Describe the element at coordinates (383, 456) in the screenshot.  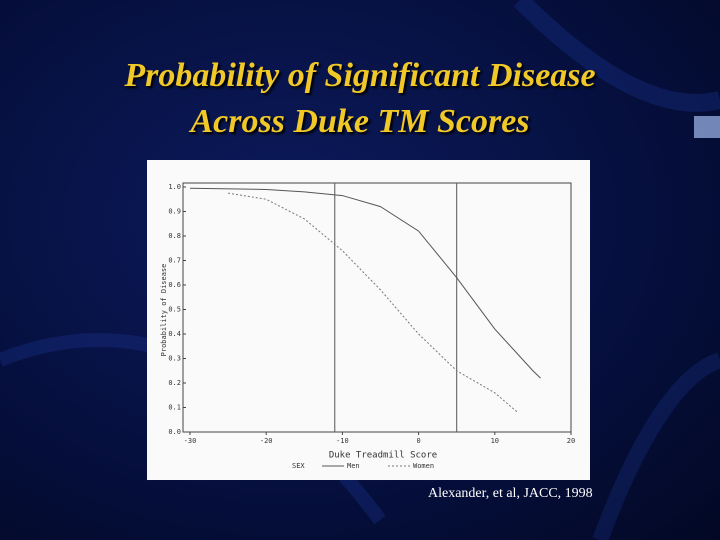
I see `x-axis-label: Duke Treadmill Score` at that location.